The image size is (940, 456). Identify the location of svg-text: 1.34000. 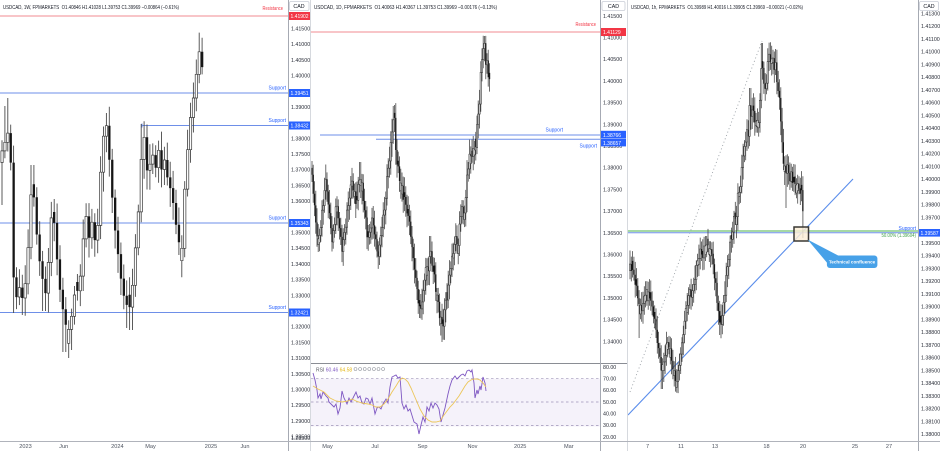
(612, 342).